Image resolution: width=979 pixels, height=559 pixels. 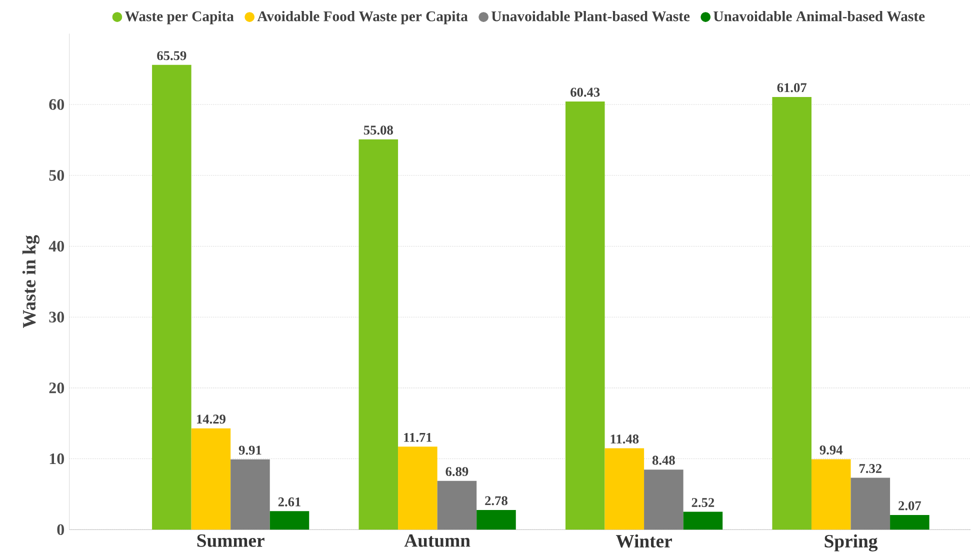 I want to click on data-label: 2.07, so click(x=910, y=505).